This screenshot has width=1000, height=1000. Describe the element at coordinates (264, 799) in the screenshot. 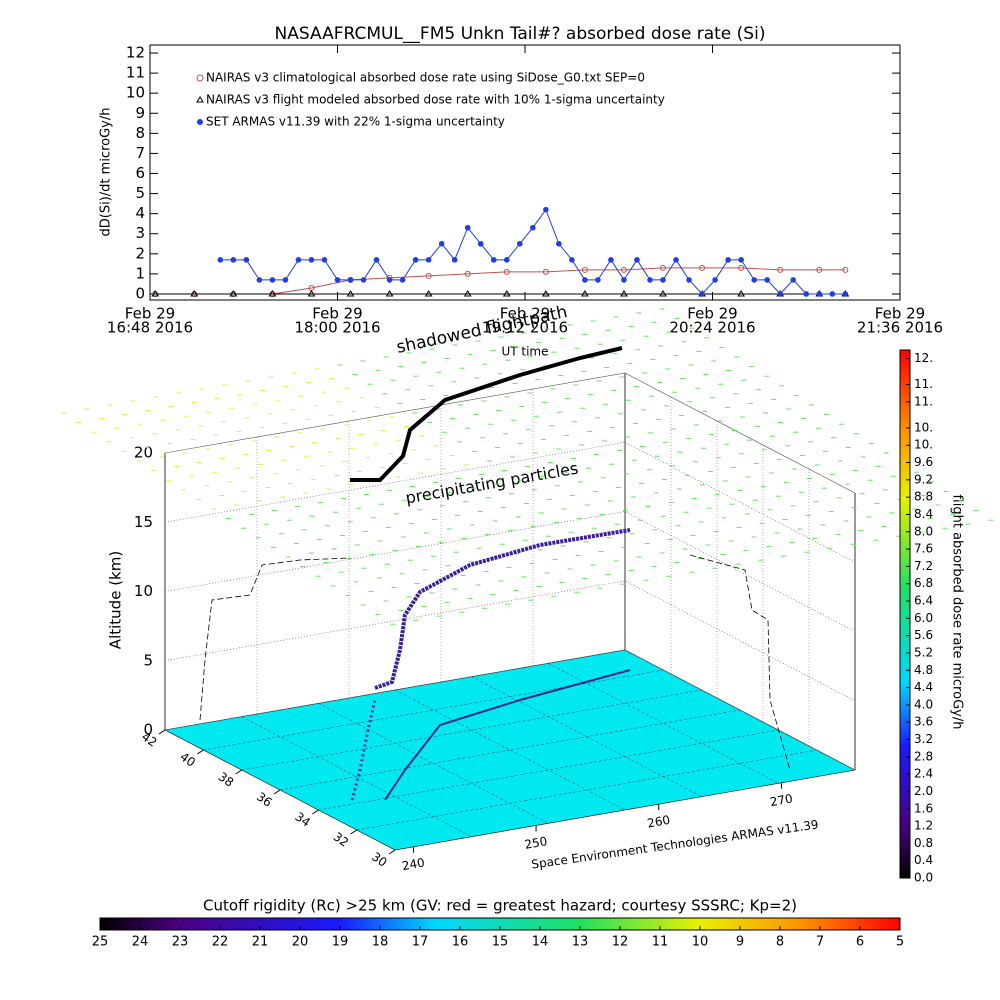

I see `lat-tick-label: 36` at that location.